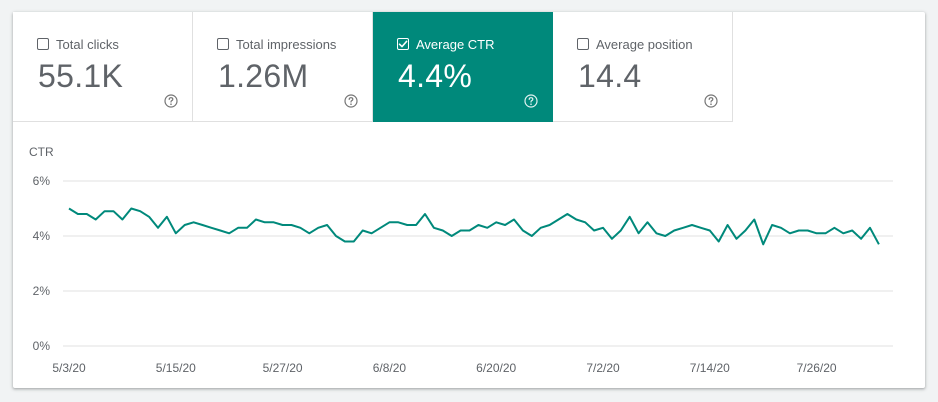 This screenshot has width=938, height=402. What do you see at coordinates (42, 291) in the screenshot?
I see `y-tick-label: 2%` at bounding box center [42, 291].